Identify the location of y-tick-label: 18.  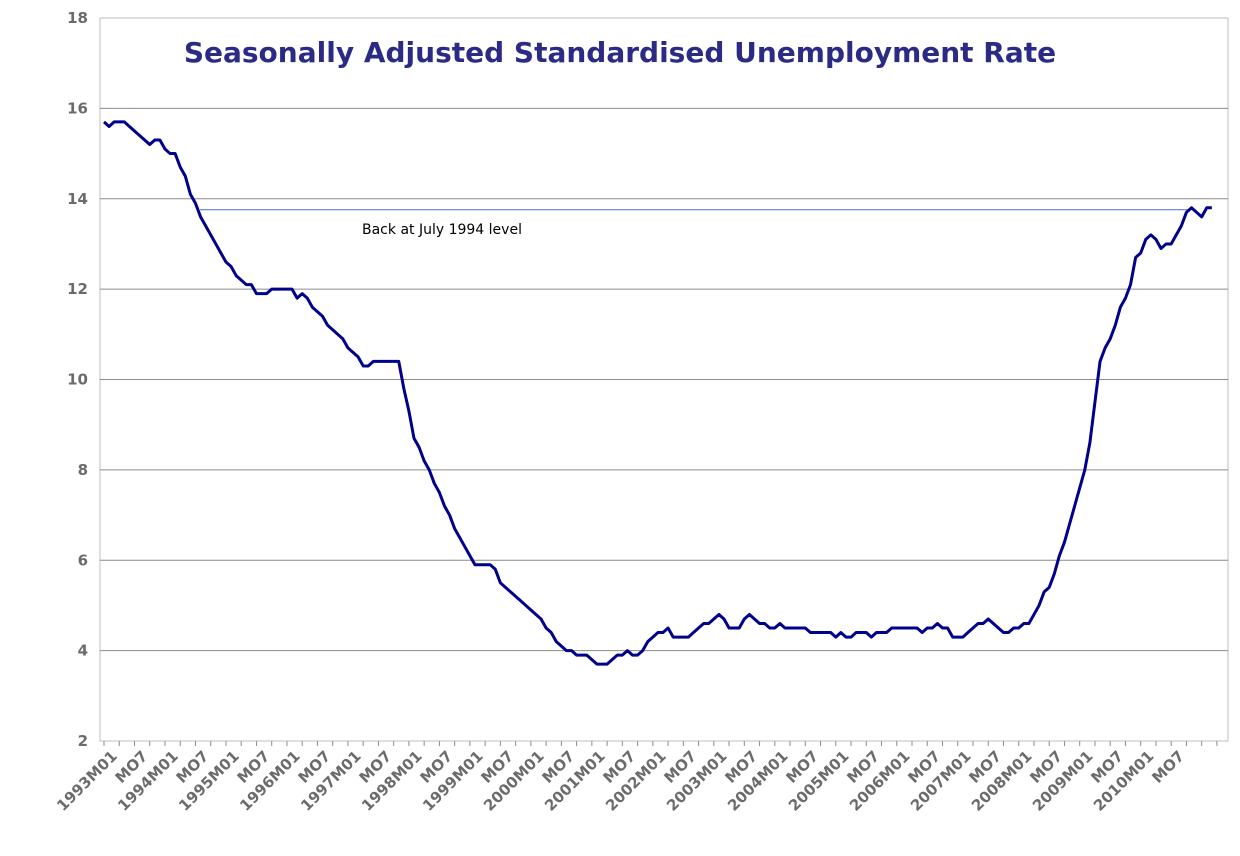
(77, 18).